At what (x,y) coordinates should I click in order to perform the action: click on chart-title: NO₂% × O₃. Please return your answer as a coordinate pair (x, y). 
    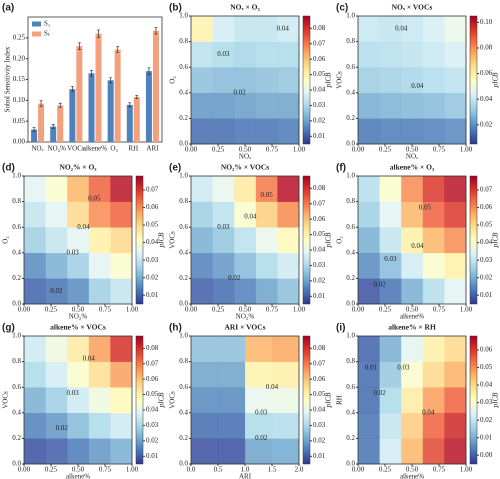
    Looking at the image, I should click on (78, 167).